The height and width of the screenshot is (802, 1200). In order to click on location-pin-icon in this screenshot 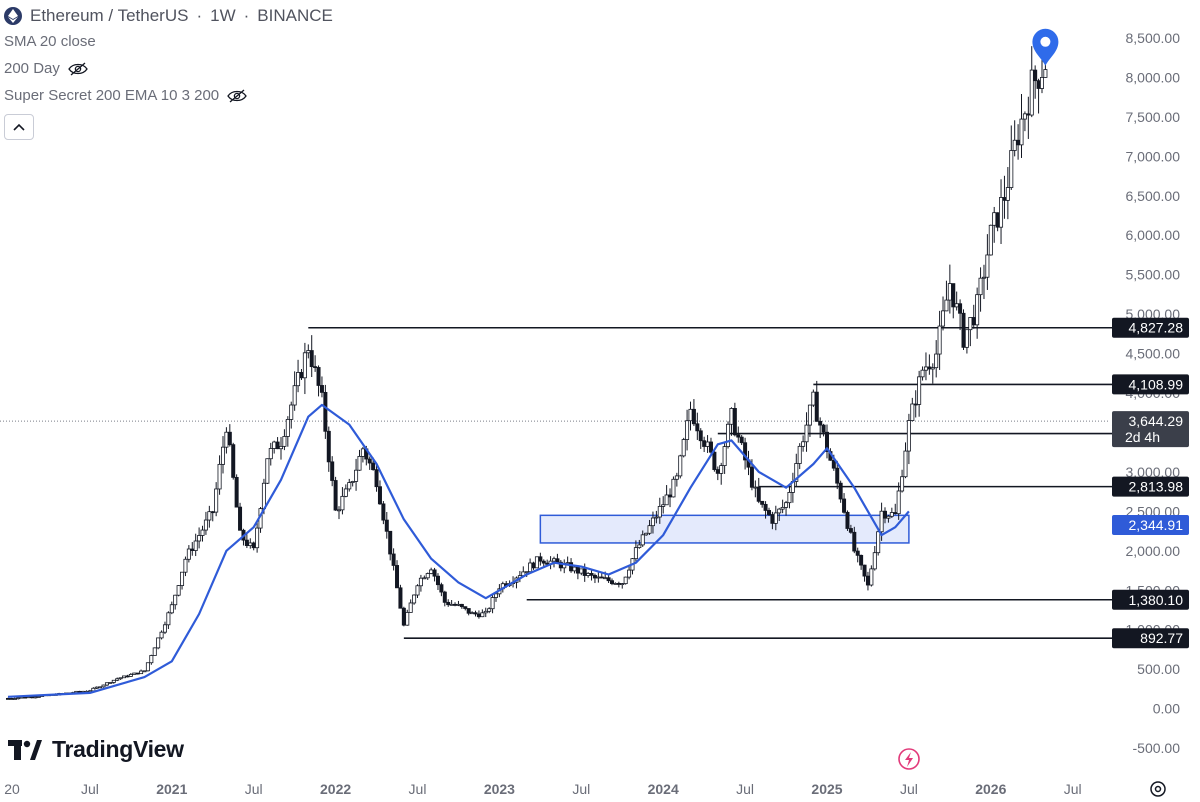, I will do `click(1045, 47)`.